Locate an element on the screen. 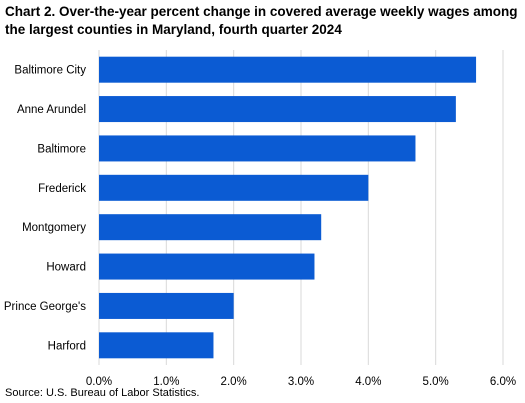 Image resolution: width=525 pixels, height=403 pixels. category-label: Harford is located at coordinates (67, 346).